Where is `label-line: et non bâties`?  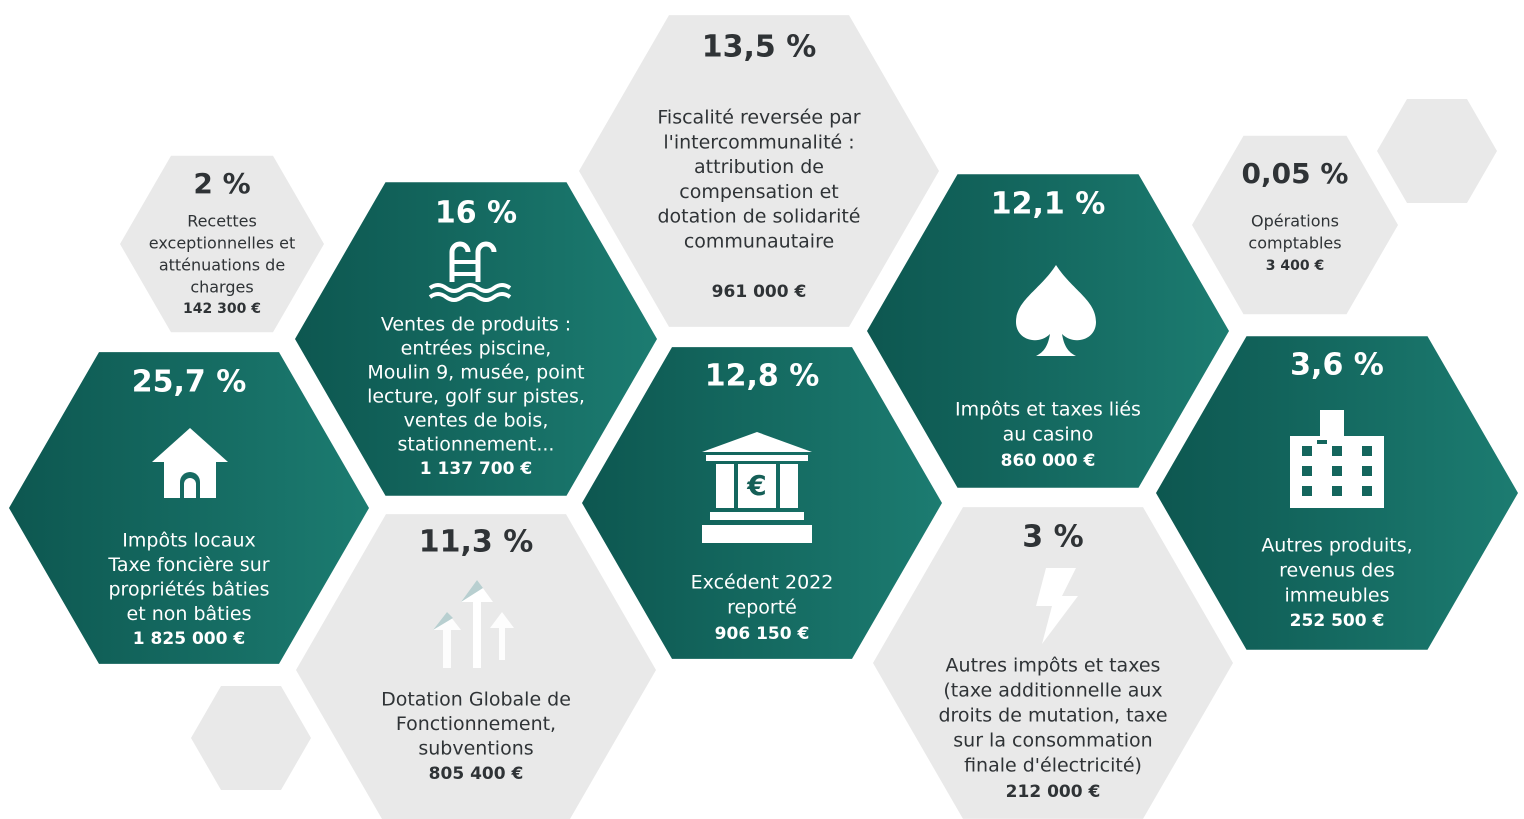 label-line: et non bâties is located at coordinates (189, 614).